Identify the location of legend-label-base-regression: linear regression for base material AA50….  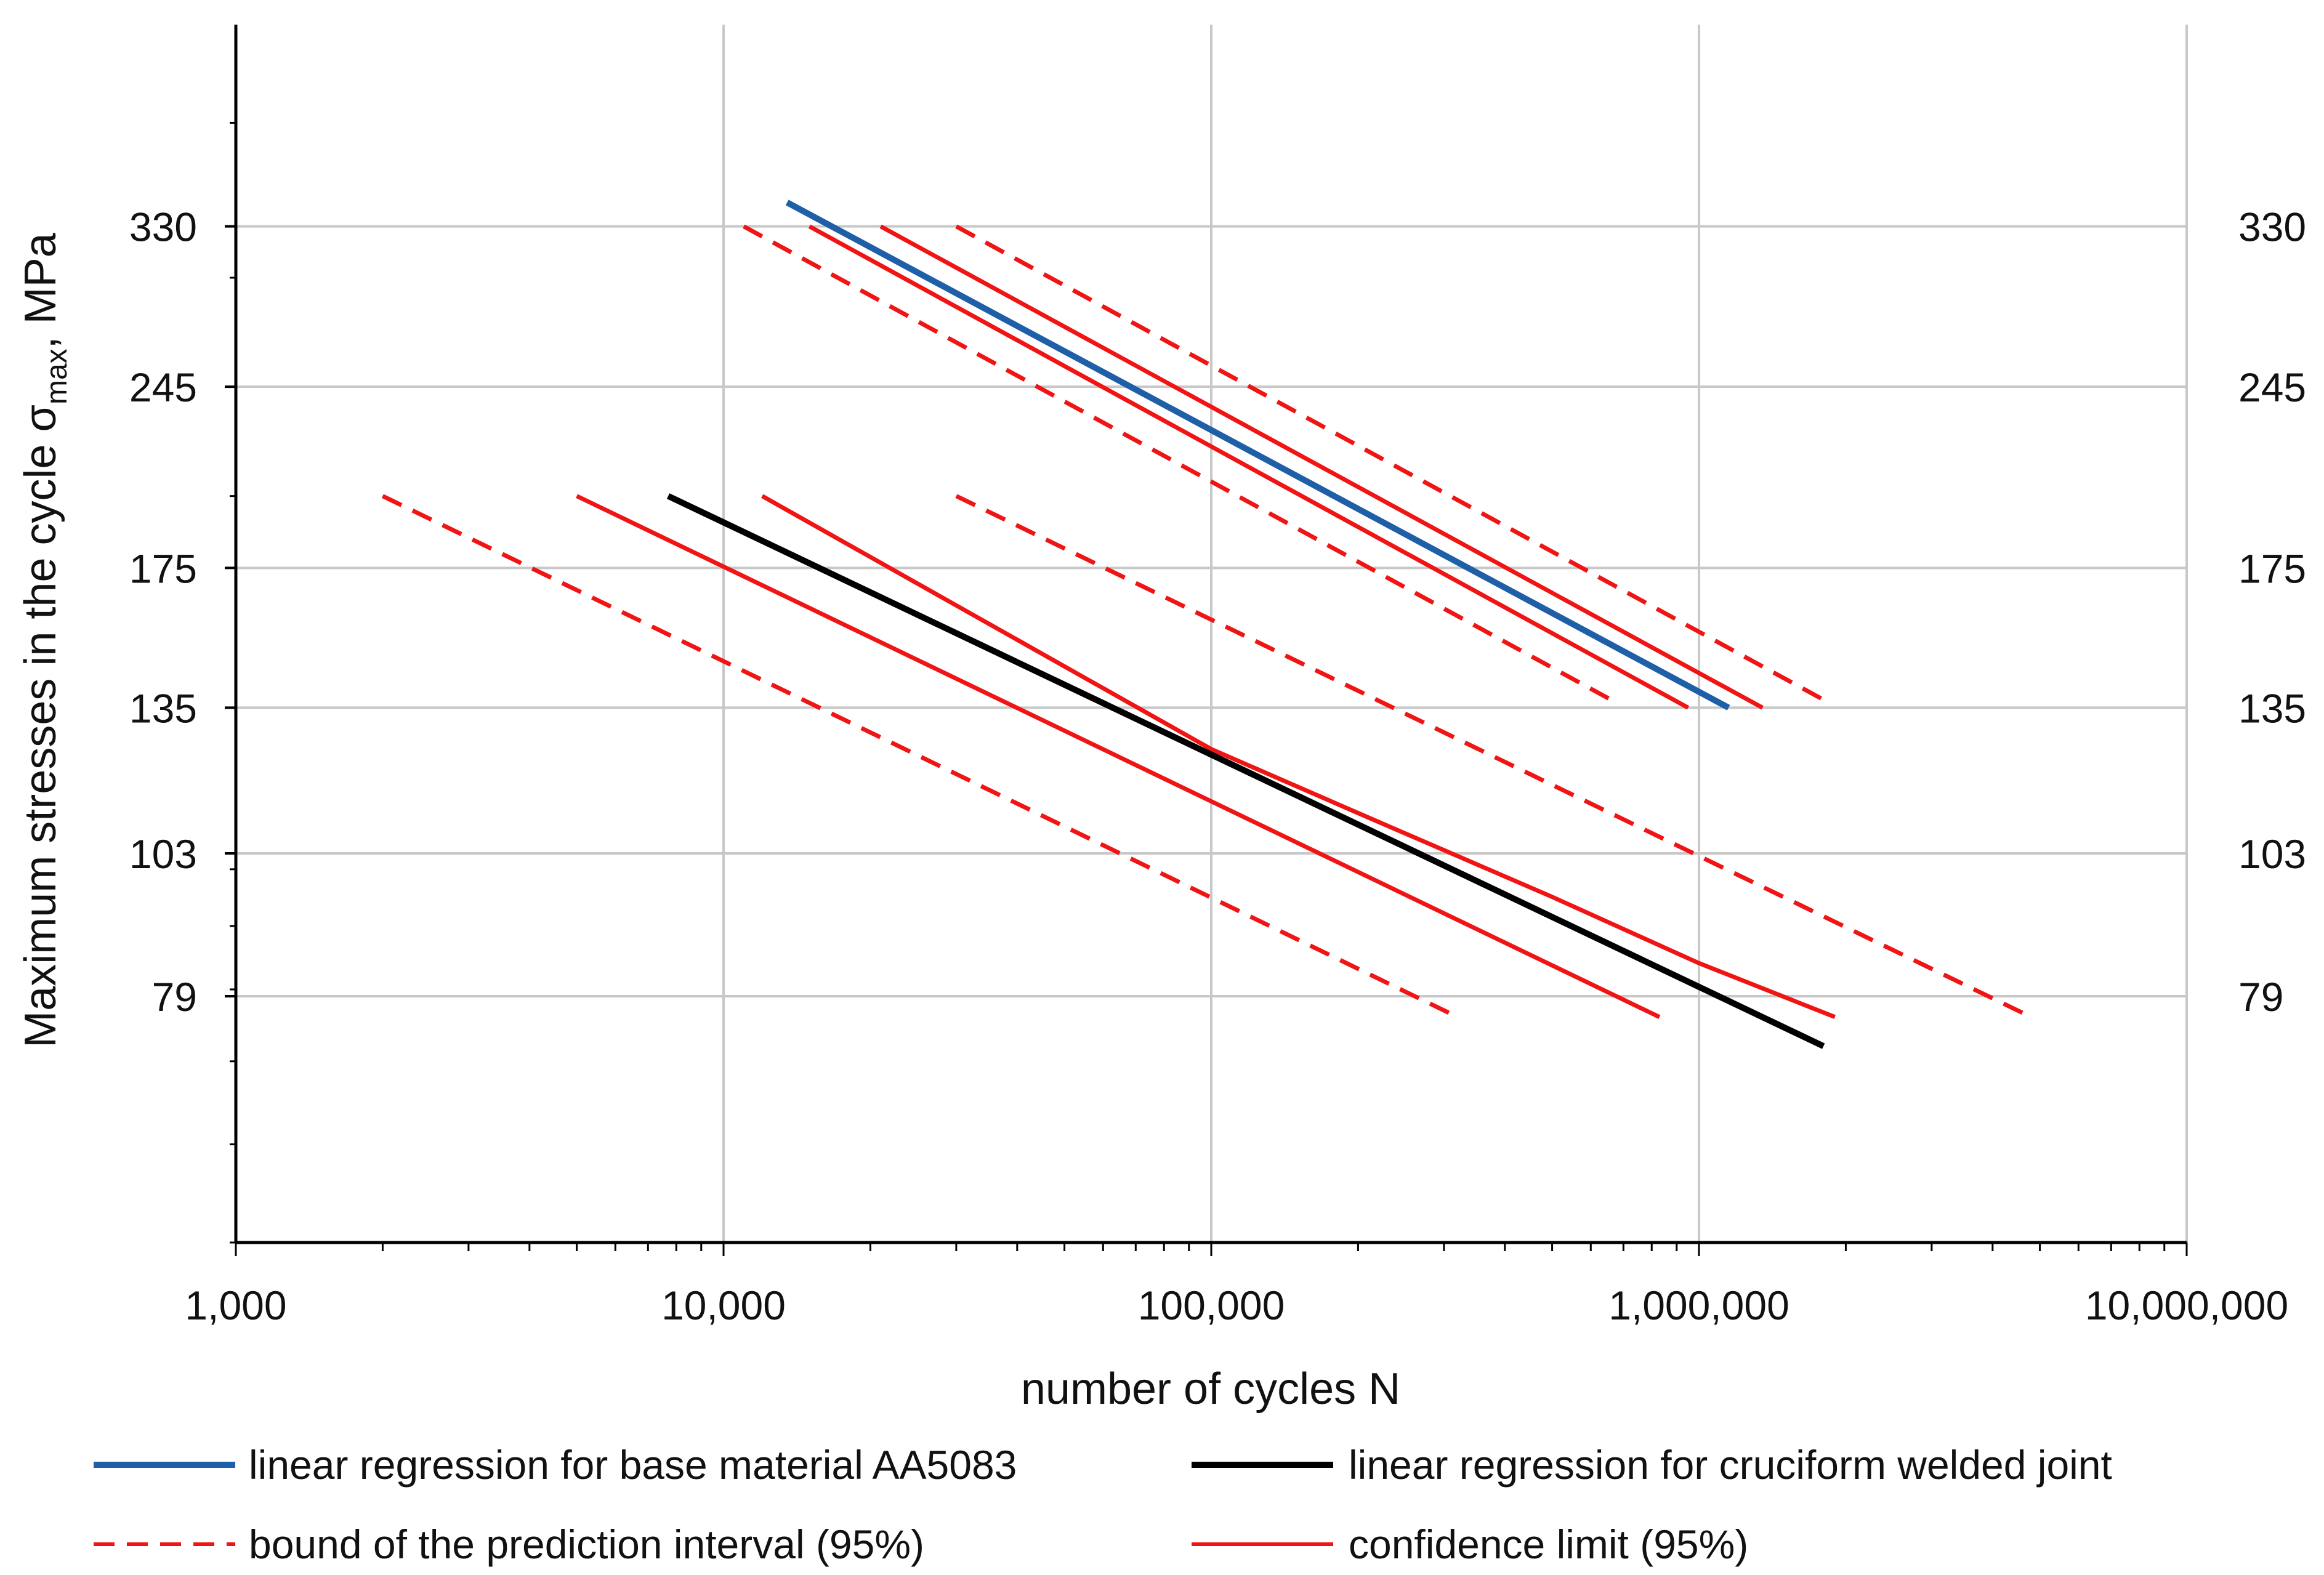
(633, 1465).